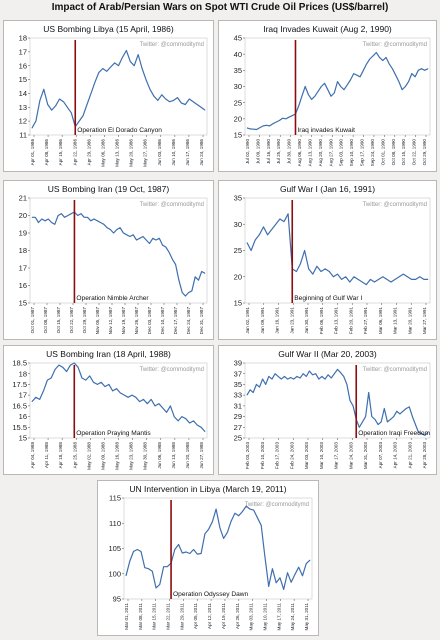  I want to click on x-tick-label: Mar 01, 2011, so click(126, 616).